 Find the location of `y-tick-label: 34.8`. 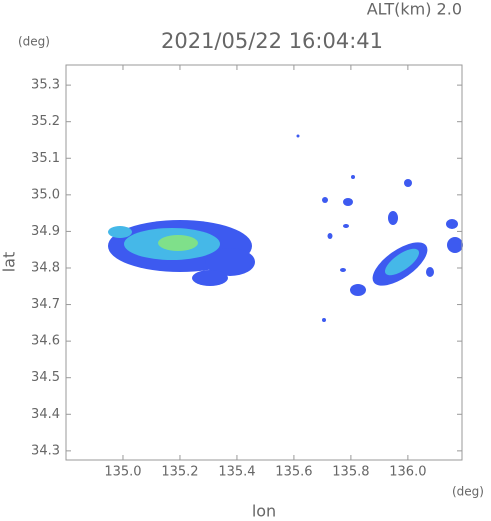

y-tick-label: 34.8 is located at coordinates (45, 267).